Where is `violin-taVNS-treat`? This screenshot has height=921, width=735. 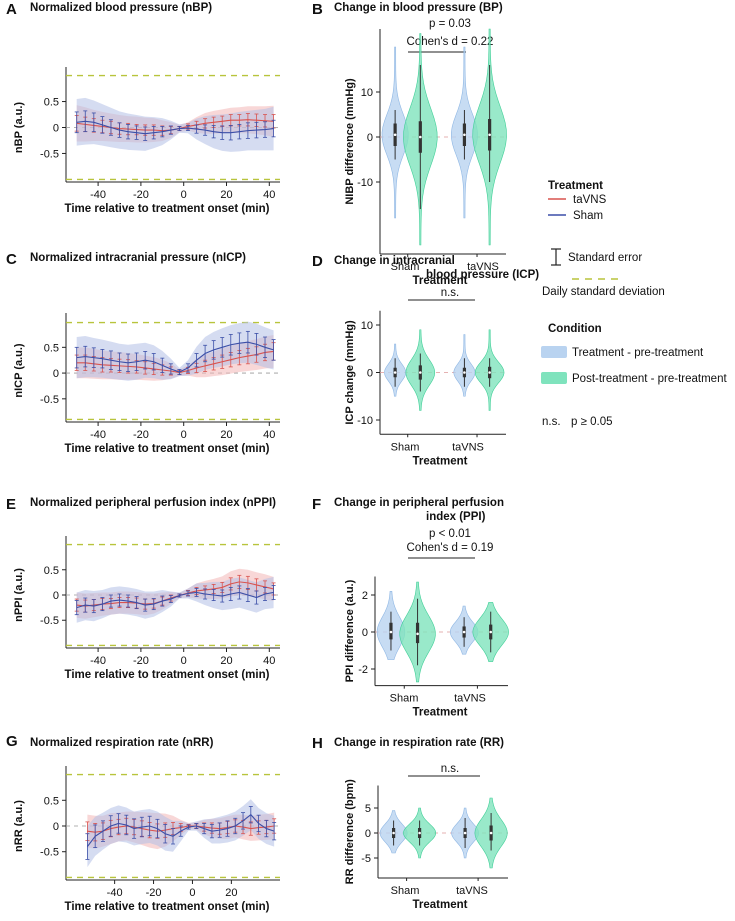 violin-taVNS-treat is located at coordinates (464, 365).